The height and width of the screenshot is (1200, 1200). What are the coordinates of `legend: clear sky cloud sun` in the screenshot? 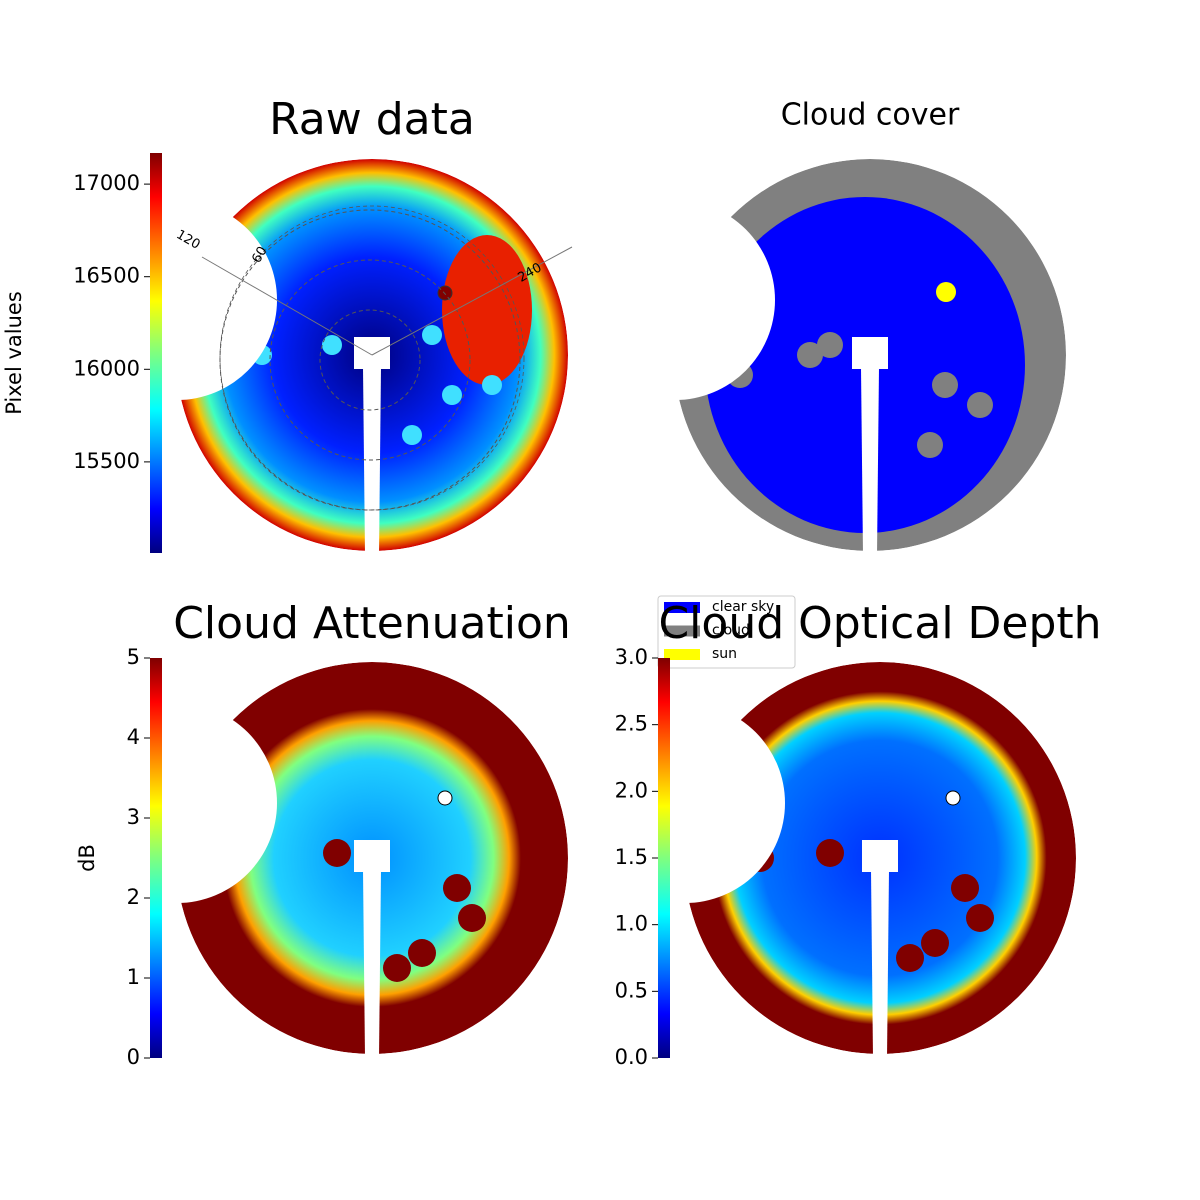 It's located at (726, 632).